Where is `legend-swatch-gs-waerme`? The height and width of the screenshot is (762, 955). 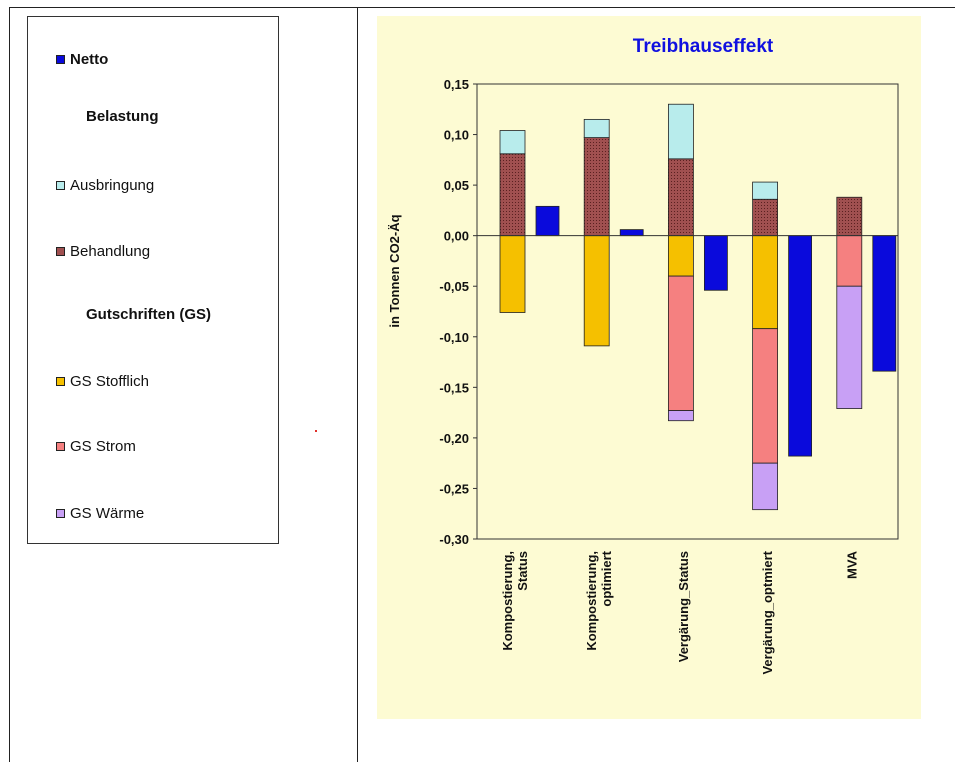 legend-swatch-gs-waerme is located at coordinates (60, 513).